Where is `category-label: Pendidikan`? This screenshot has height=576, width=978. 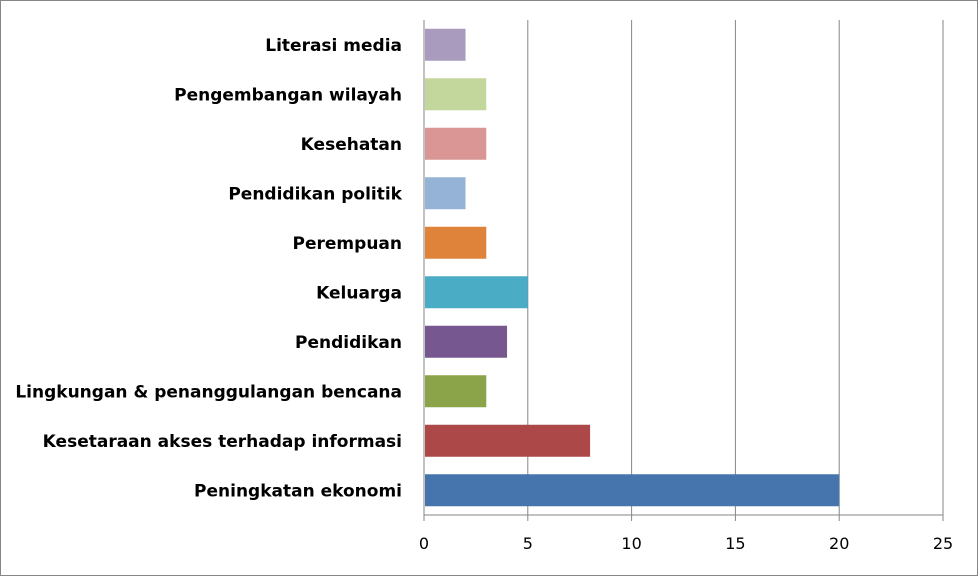 category-label: Pendidikan is located at coordinates (348, 343).